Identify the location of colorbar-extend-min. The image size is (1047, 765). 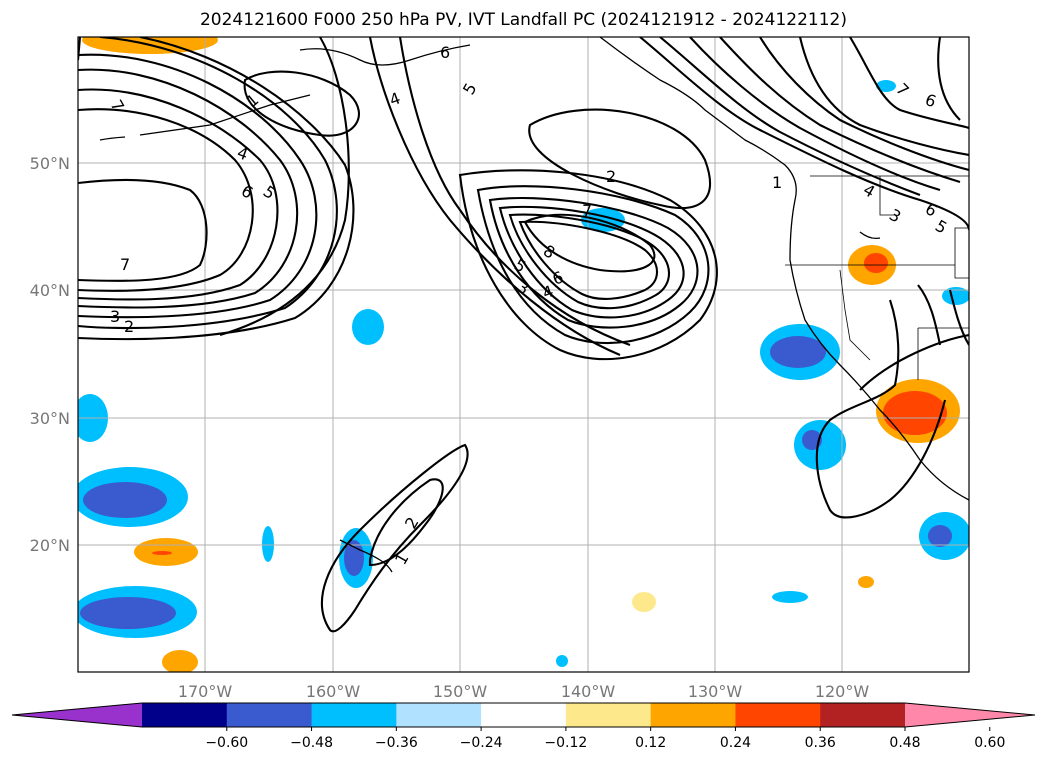
(77, 715).